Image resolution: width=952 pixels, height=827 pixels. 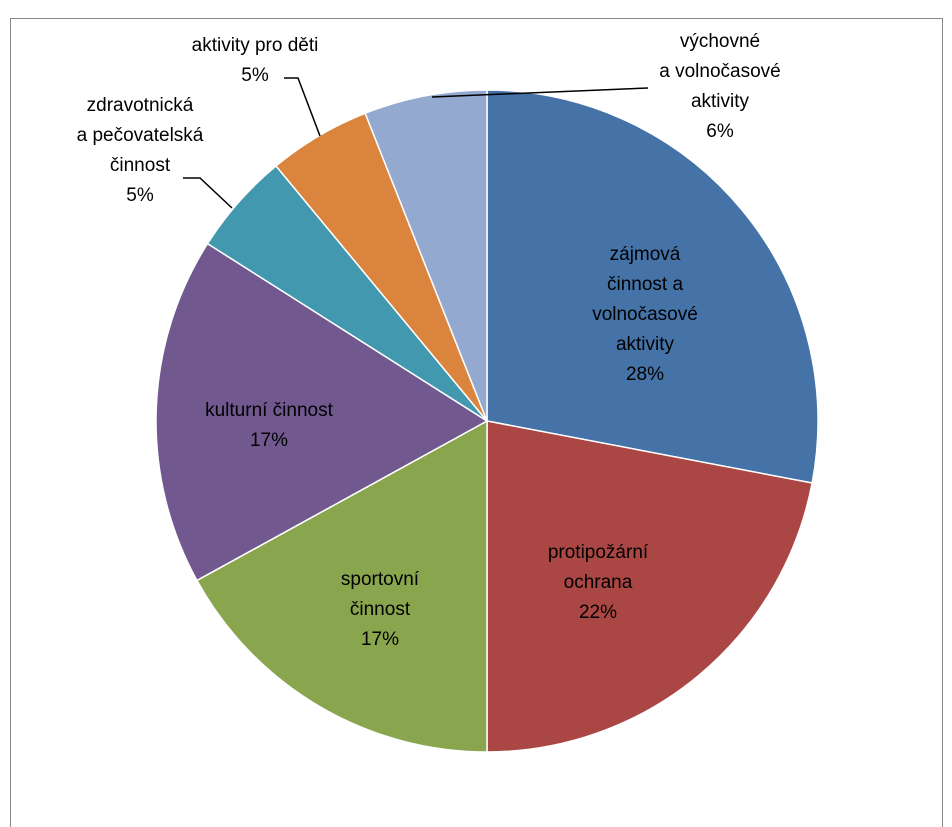 What do you see at coordinates (255, 61) in the screenshot?
I see `data-label: aktivity pro děti 5%` at bounding box center [255, 61].